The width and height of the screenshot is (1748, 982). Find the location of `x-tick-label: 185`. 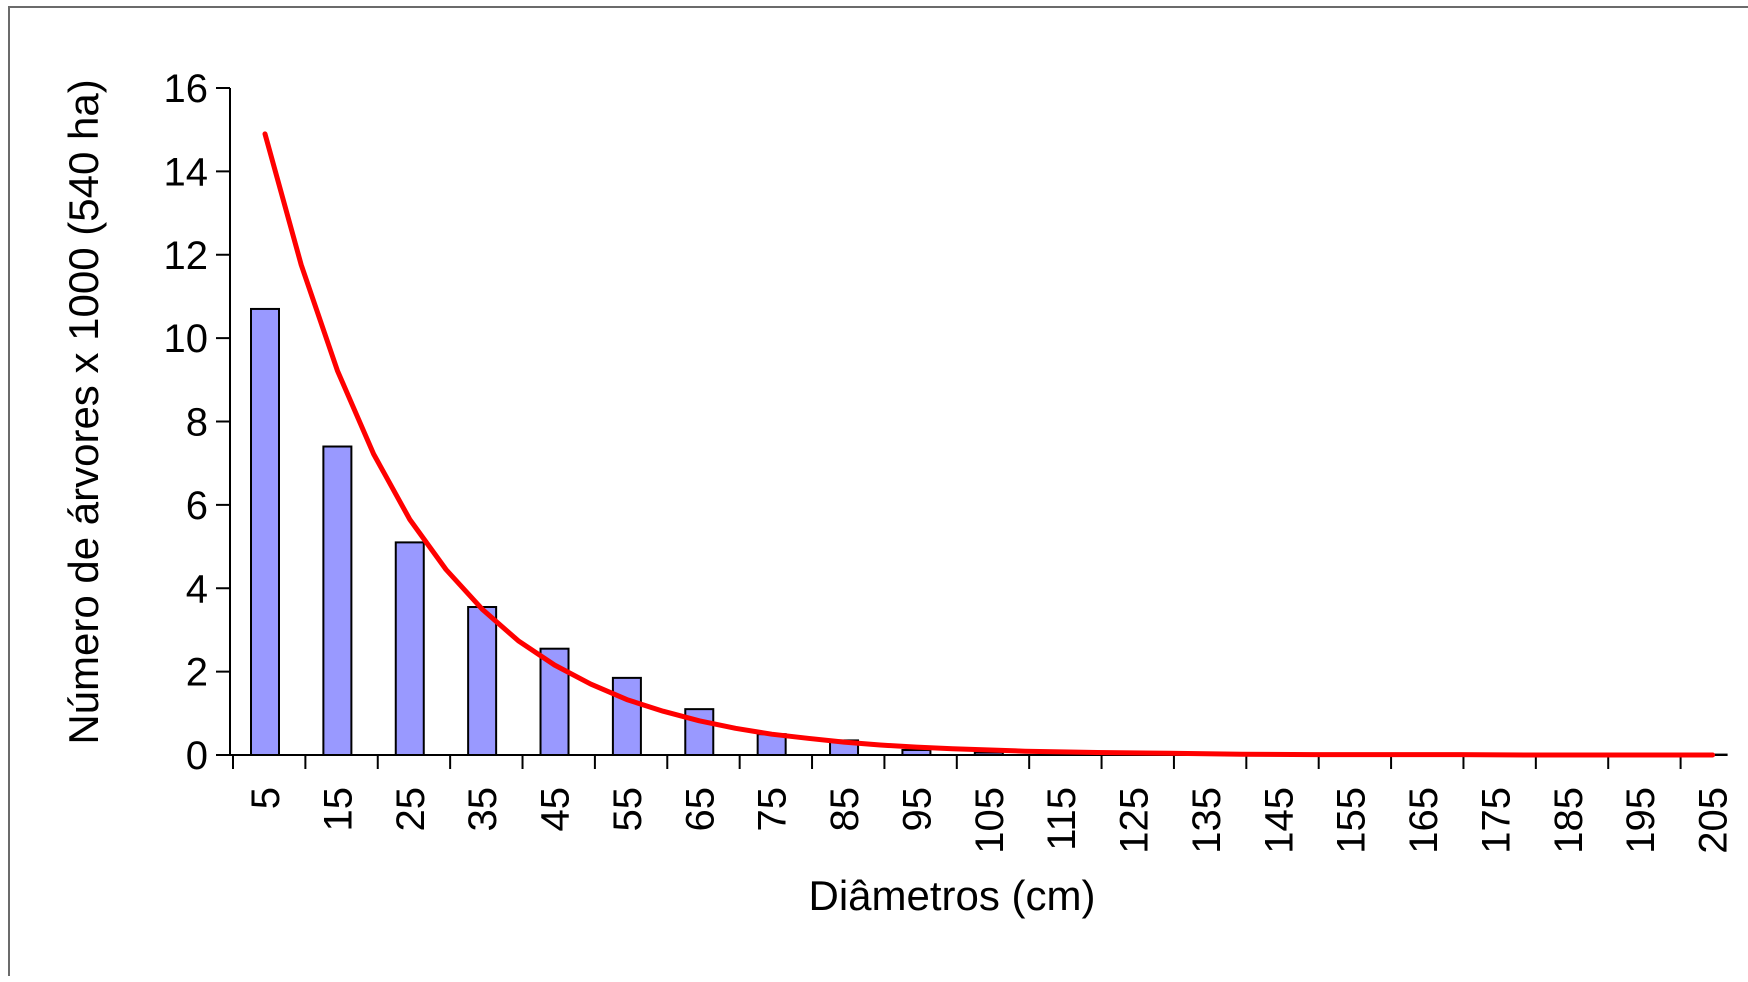

x-tick-label: 185 is located at coordinates (1569, 820).